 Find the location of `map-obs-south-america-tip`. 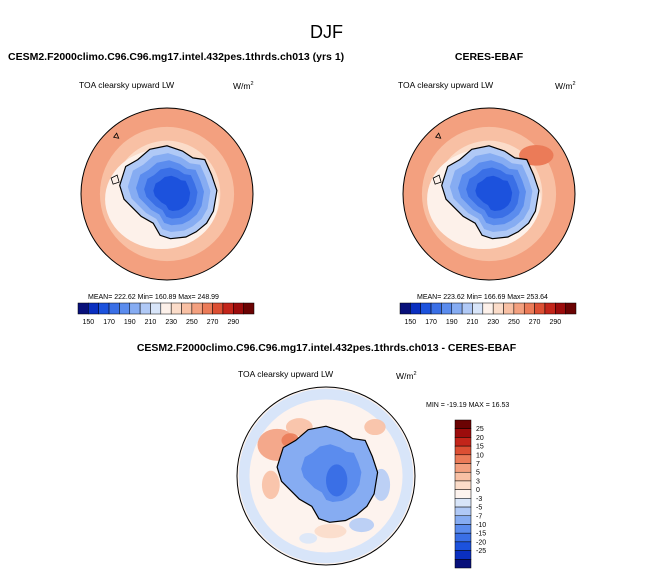

map-obs-south-america-tip is located at coordinates (438, 135).